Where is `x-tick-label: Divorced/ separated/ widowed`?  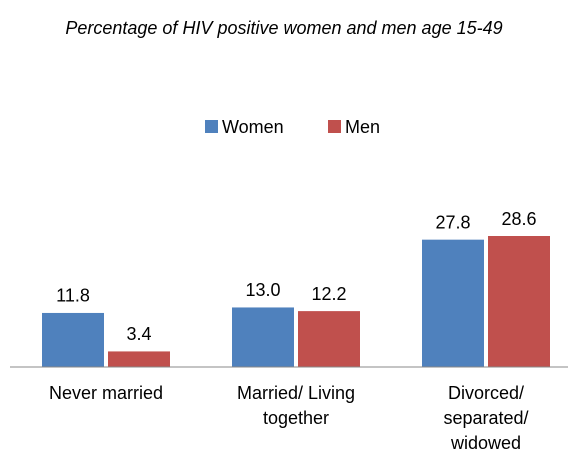
x-tick-label: Divorced/ separated/ widowed is located at coordinates (486, 418).